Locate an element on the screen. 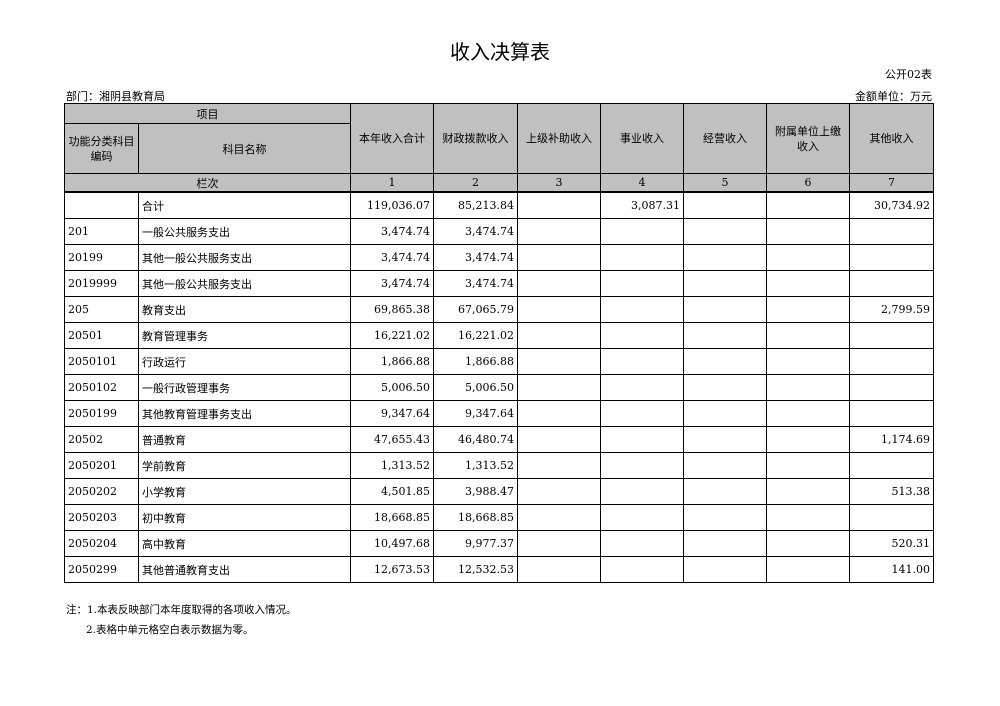 The height and width of the screenshot is (706, 1000). cell-code: 20501 is located at coordinates (101, 335).